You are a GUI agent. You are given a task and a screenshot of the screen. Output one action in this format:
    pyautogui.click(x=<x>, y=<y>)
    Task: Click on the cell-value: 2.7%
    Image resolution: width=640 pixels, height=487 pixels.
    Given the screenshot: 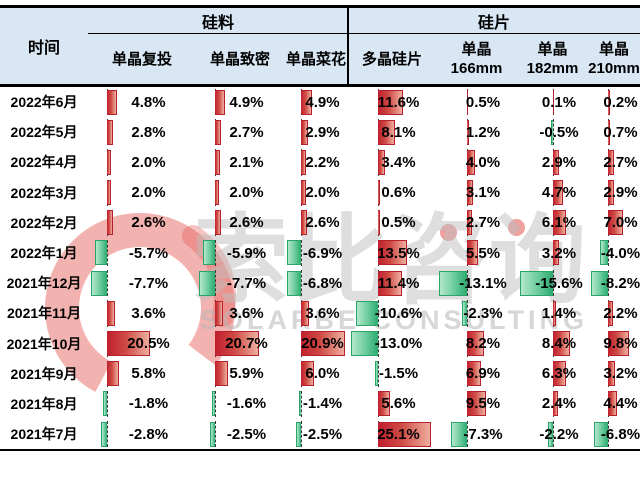 What is the action you would take?
    pyautogui.click(x=483, y=223)
    